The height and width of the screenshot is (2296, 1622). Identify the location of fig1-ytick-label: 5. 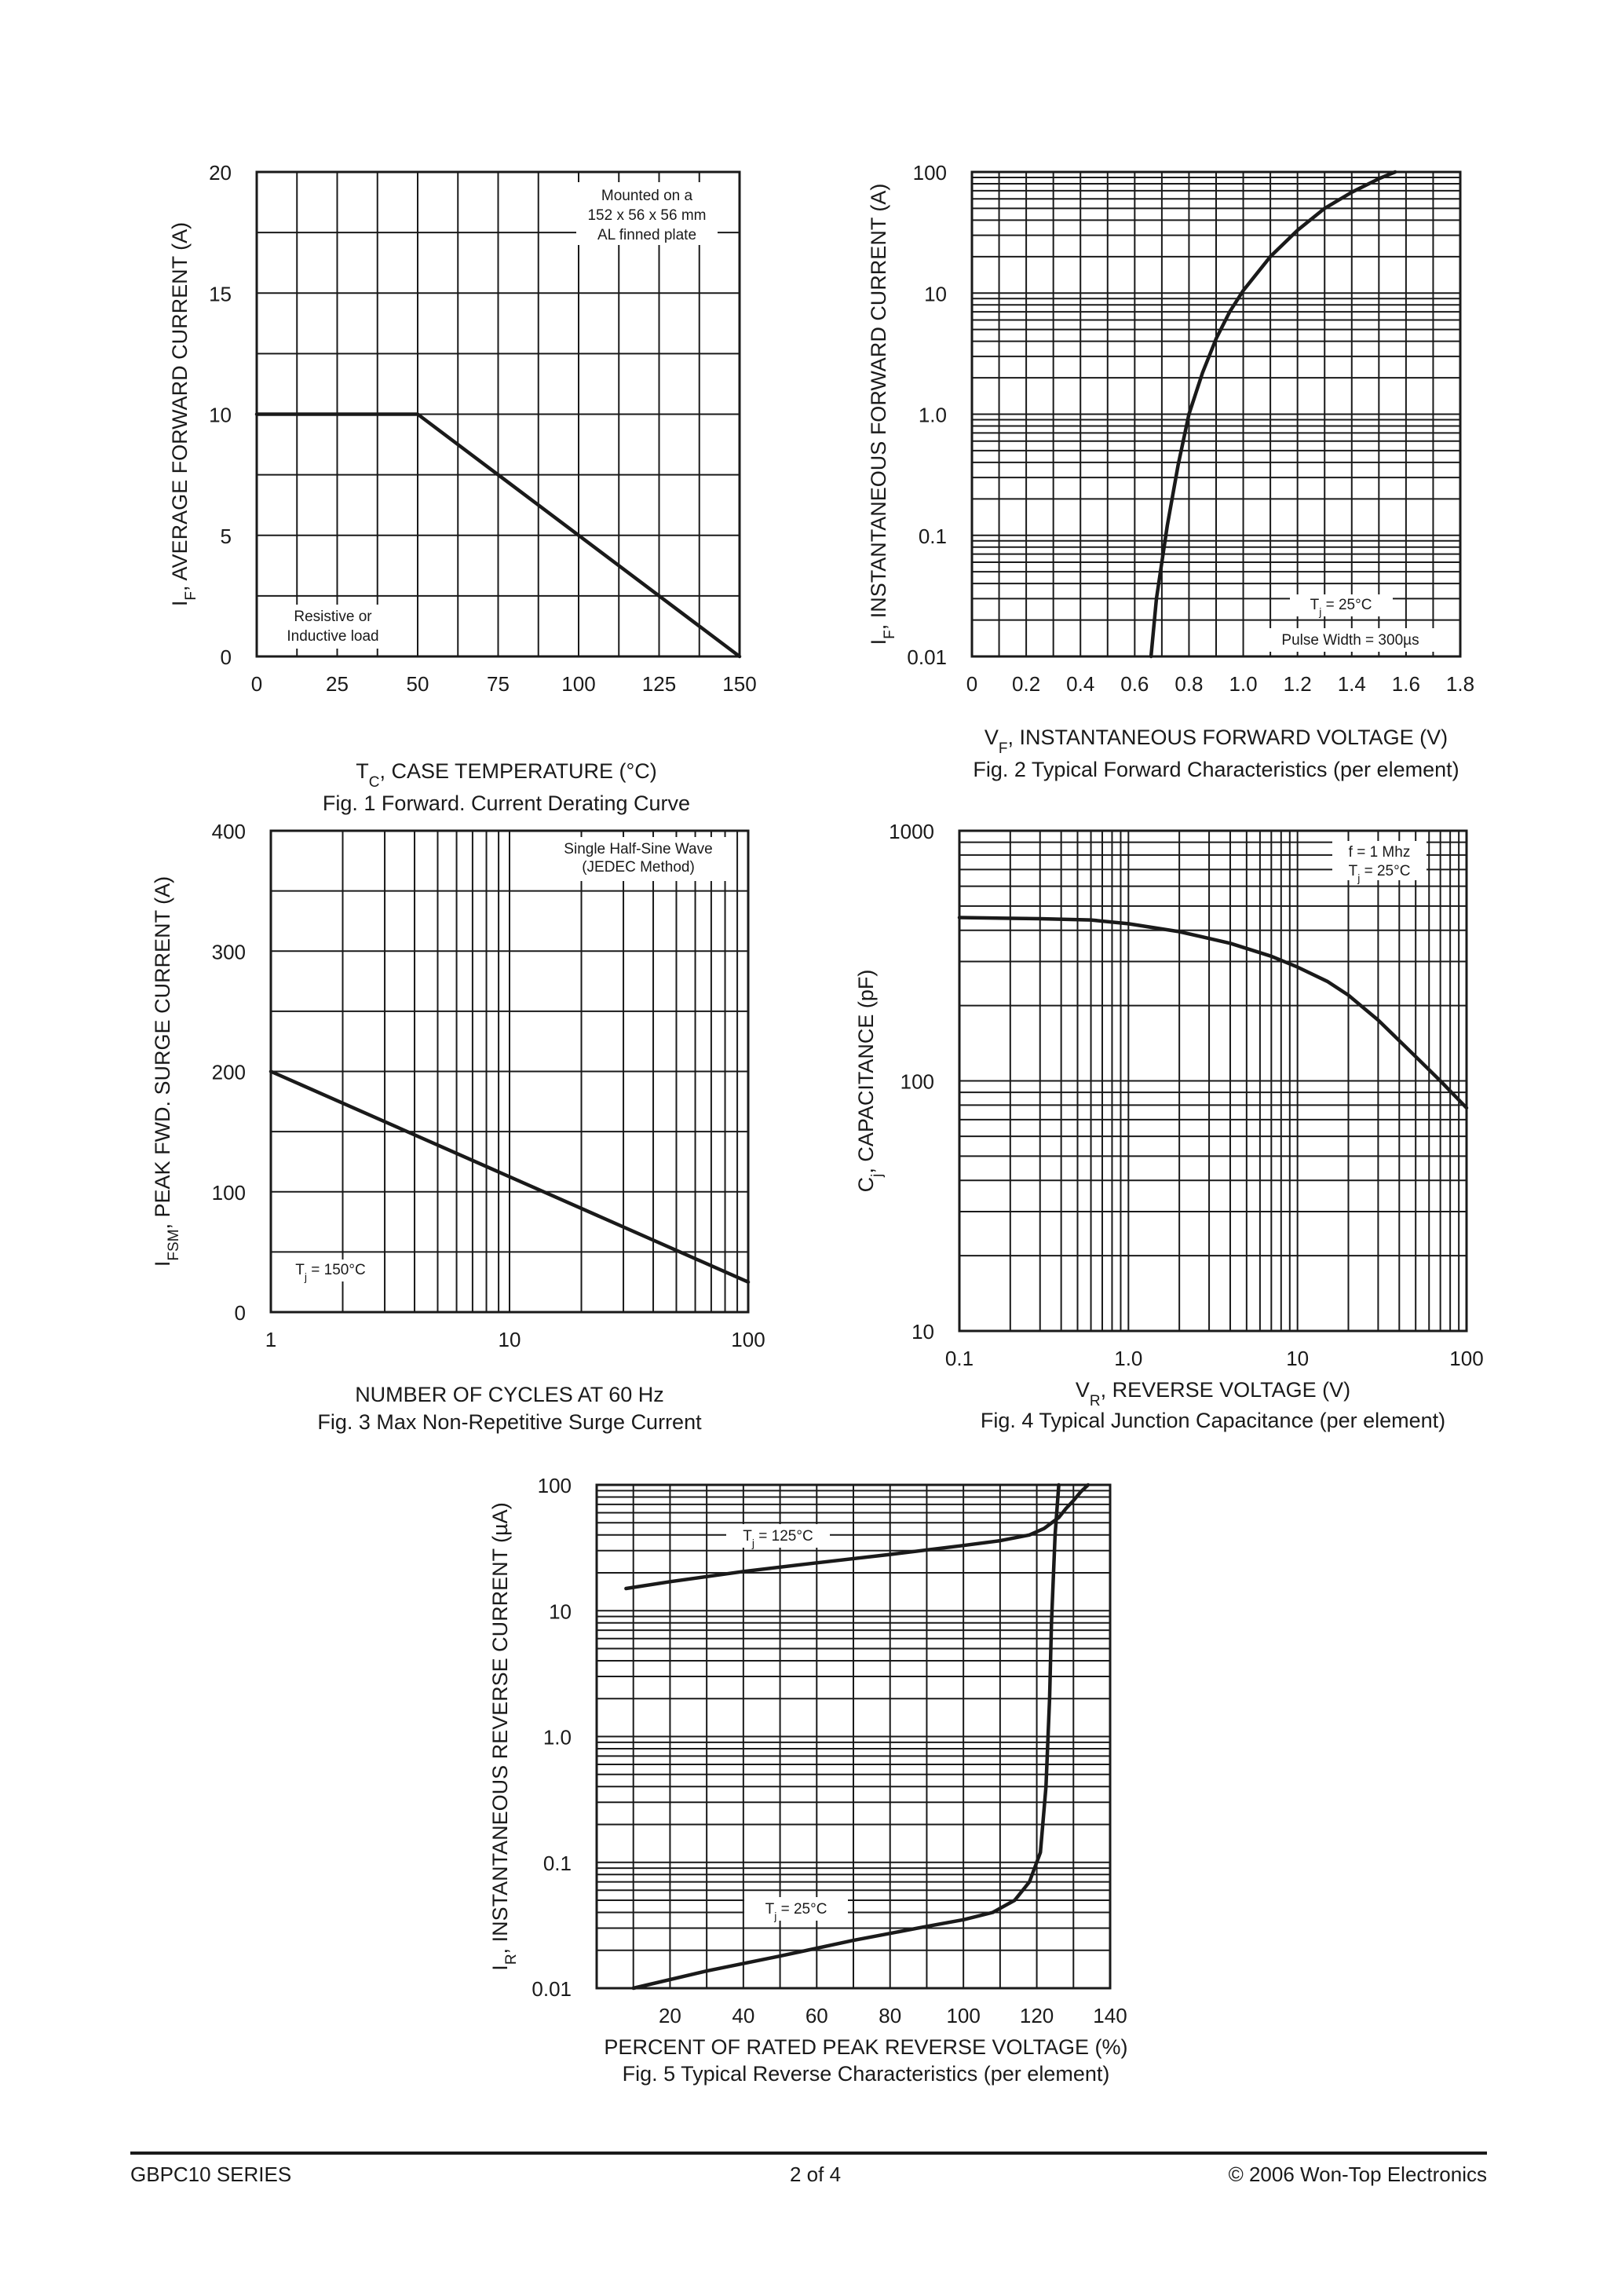
(227, 537).